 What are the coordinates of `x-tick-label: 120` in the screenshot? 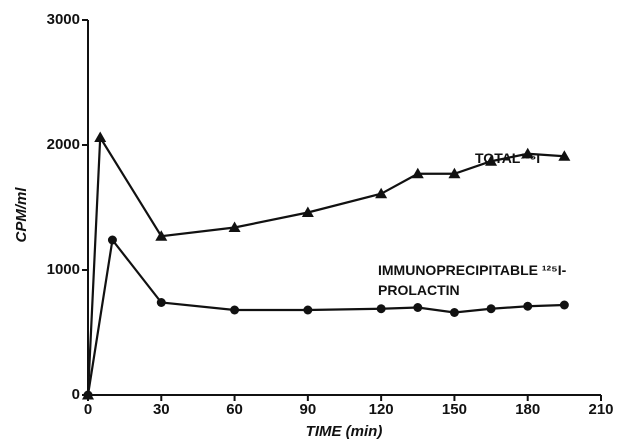 It's located at (381, 409).